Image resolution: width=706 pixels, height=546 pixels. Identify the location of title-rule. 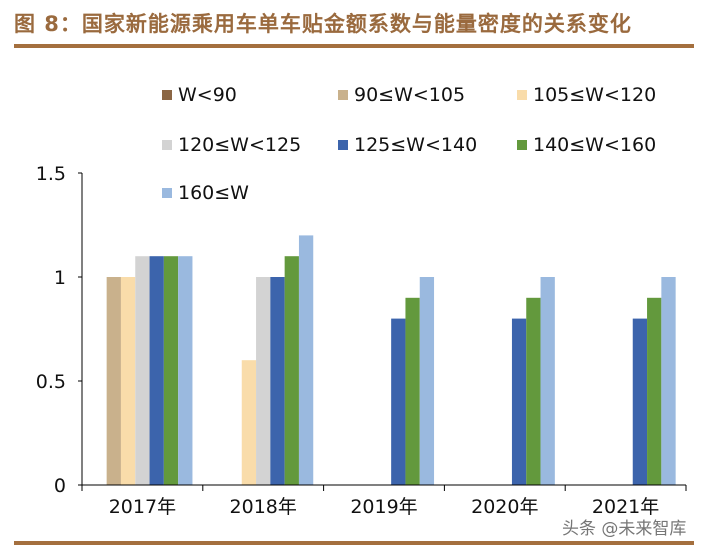
(354, 46).